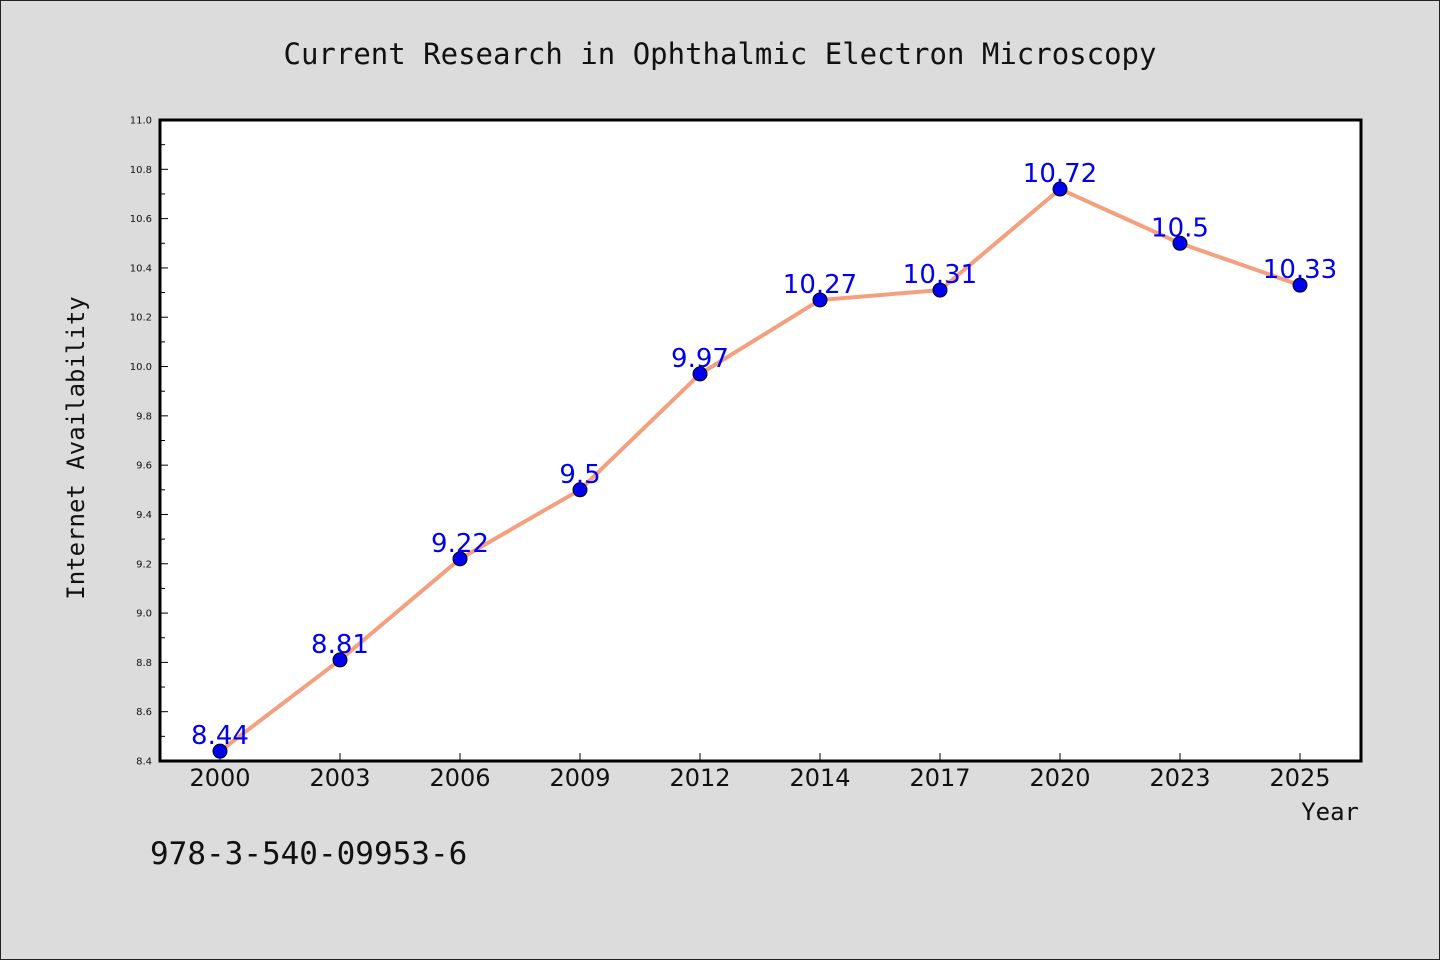 The height and width of the screenshot is (960, 1440). Describe the element at coordinates (579, 778) in the screenshot. I see `x-tick-label: 2009` at that location.